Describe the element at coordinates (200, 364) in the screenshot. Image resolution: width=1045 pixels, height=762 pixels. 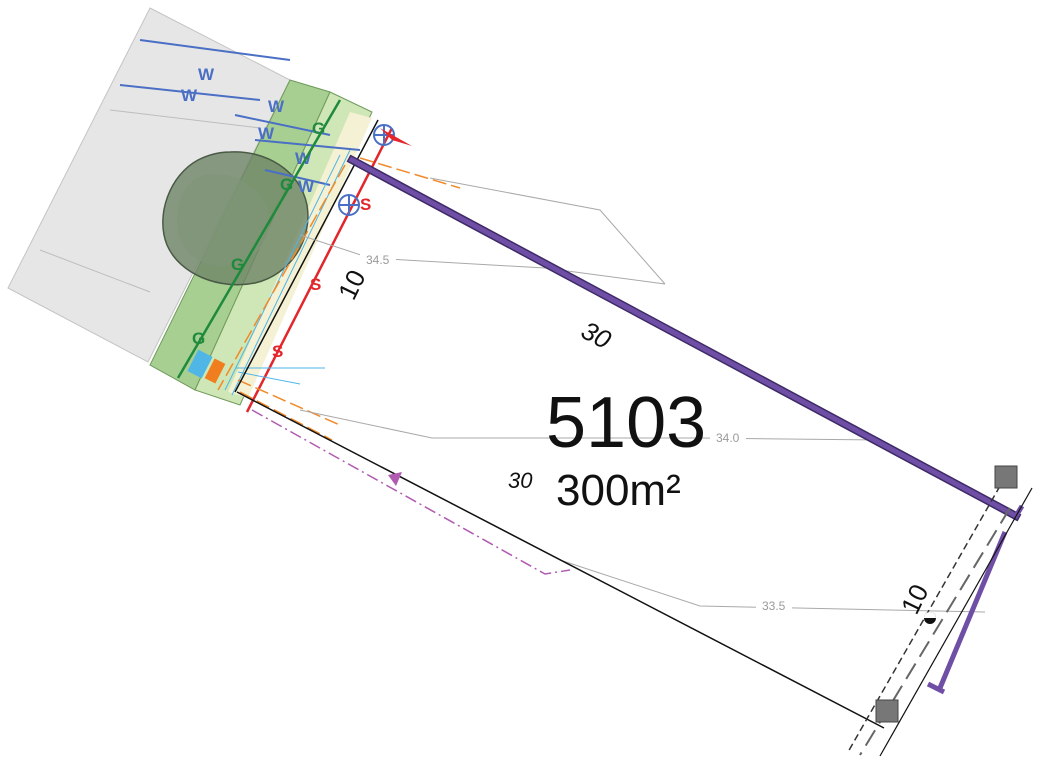
I see `service-pit-blue` at that location.